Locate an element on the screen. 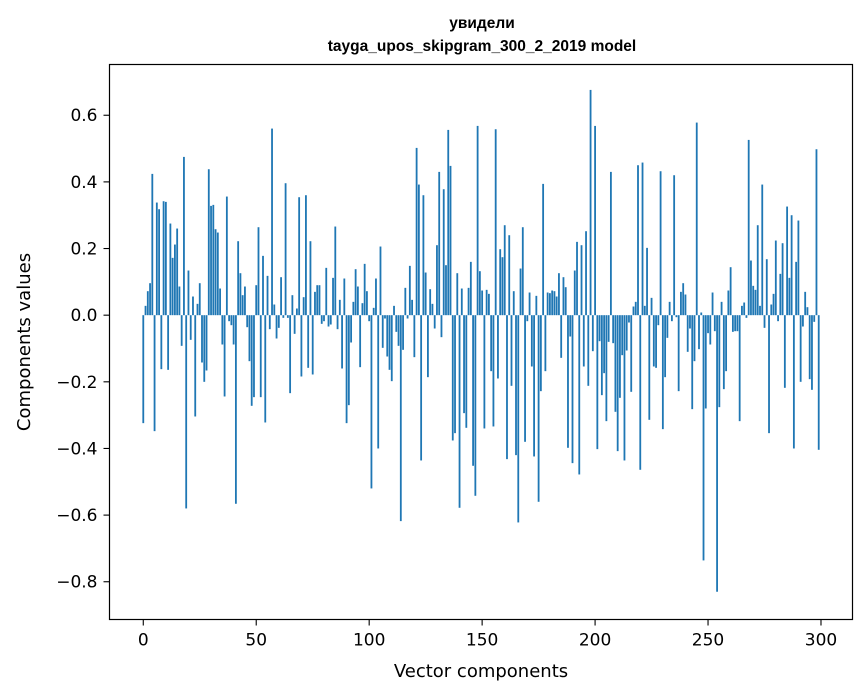  y-tick-label: 0.0 is located at coordinates (83, 316).